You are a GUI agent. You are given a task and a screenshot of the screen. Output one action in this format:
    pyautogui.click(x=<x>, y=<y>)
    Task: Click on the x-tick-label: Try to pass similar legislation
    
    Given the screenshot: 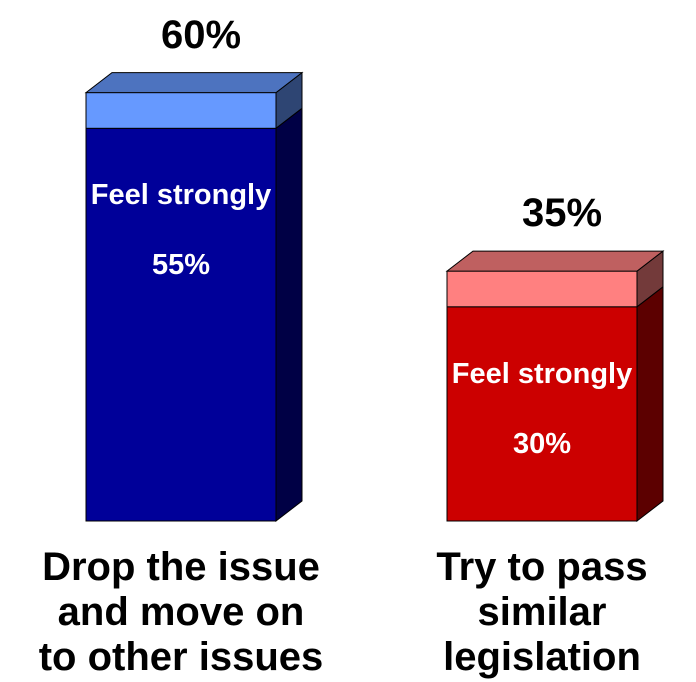 What is the action you would take?
    pyautogui.click(x=542, y=612)
    